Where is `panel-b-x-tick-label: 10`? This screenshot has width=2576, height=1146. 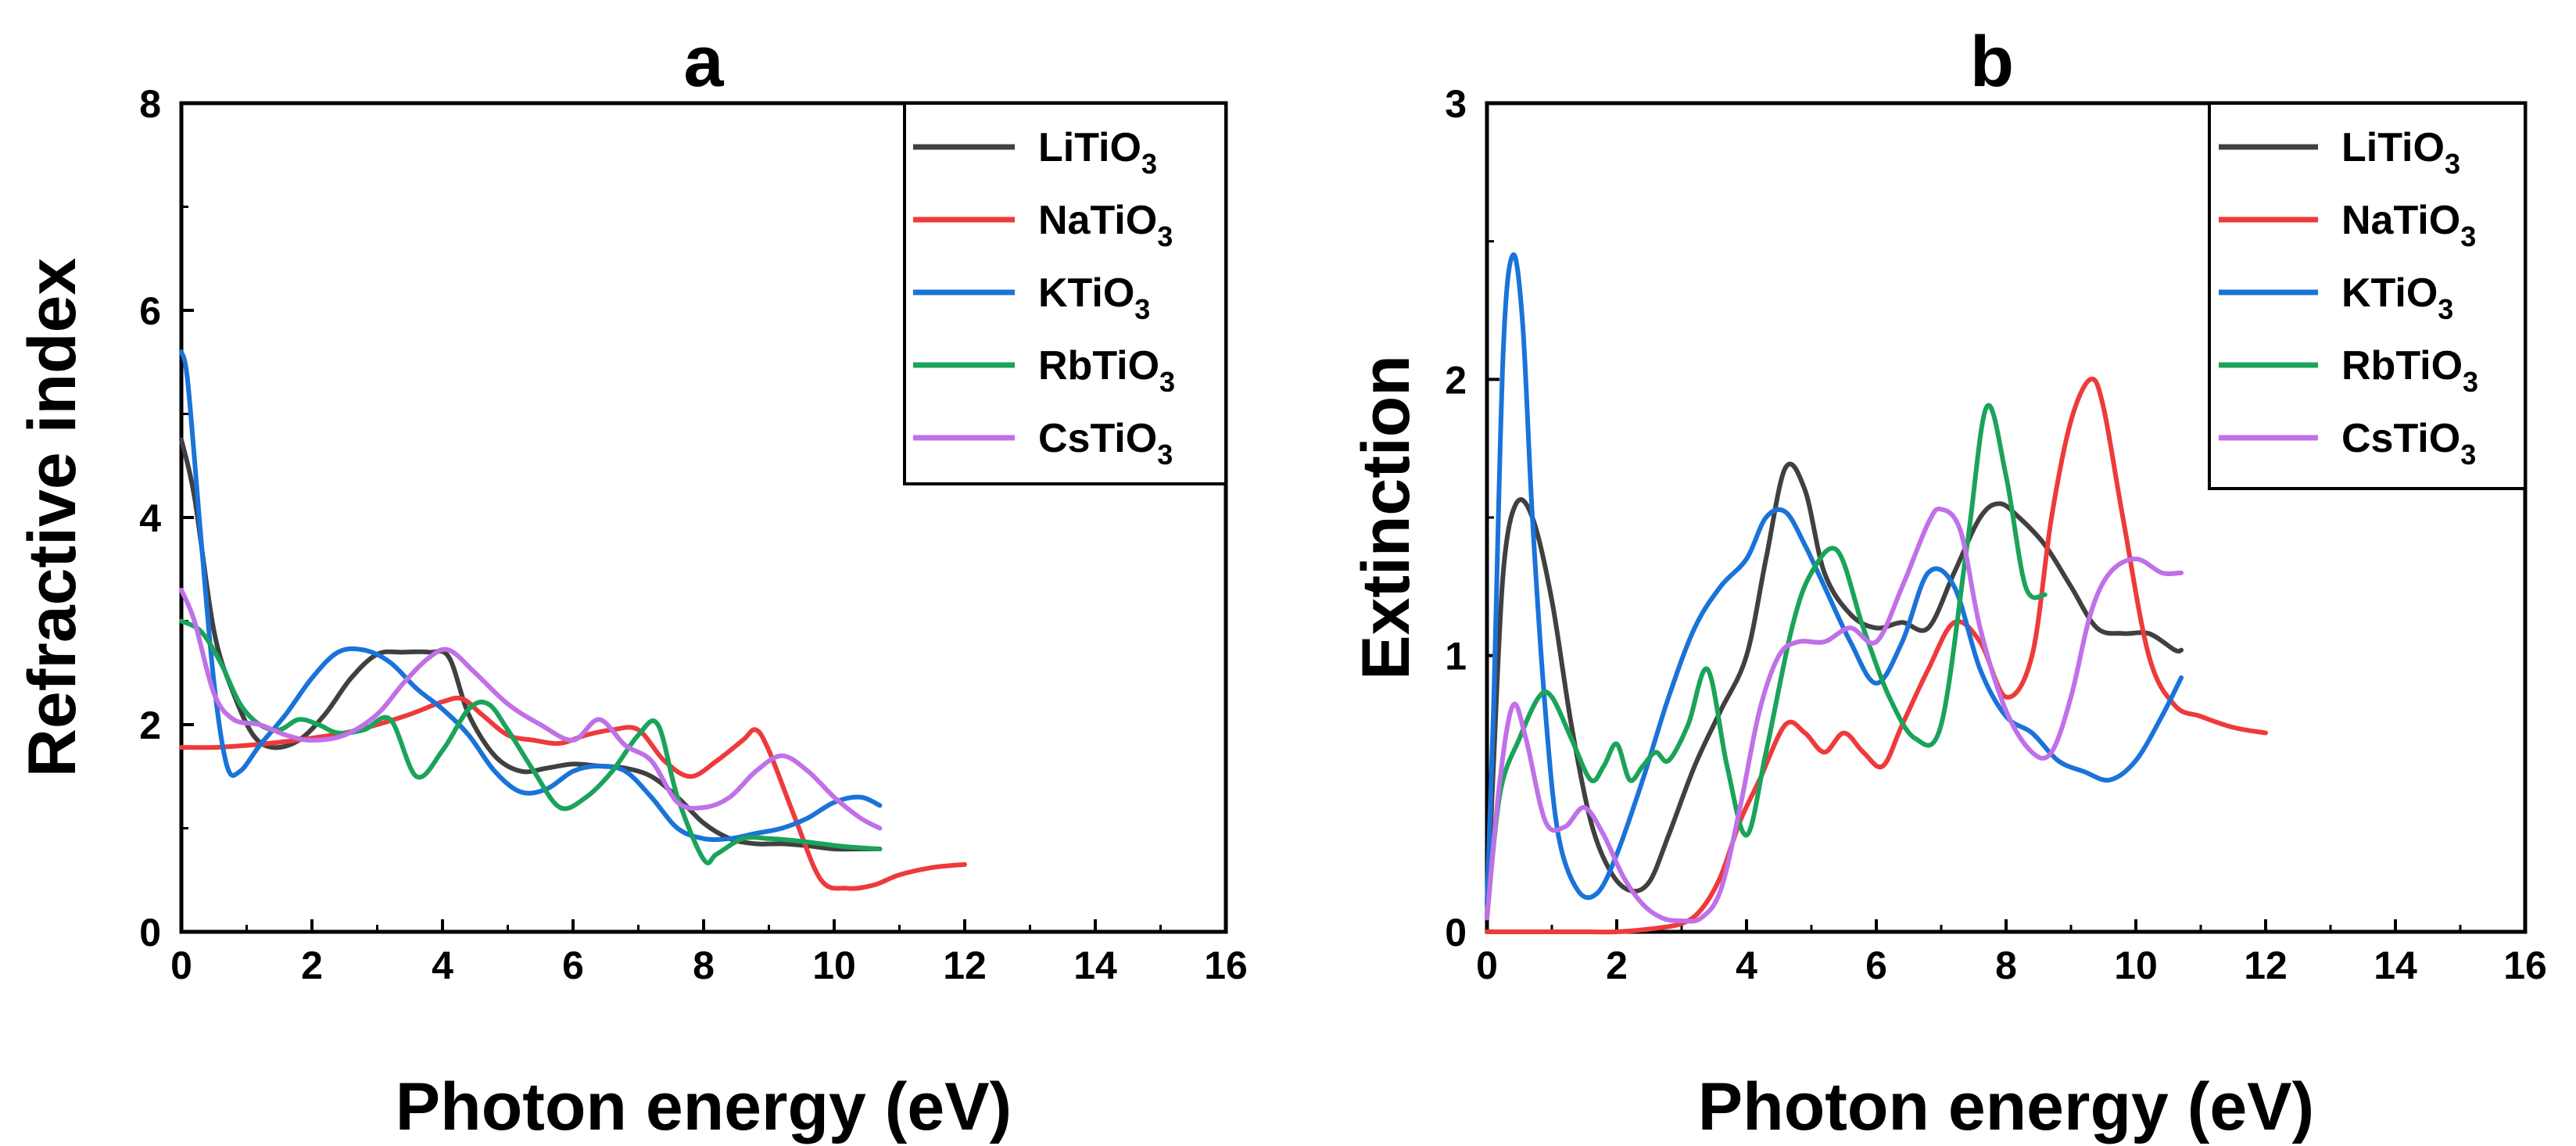
panel-b-x-tick-label: 10 is located at coordinates (2136, 965).